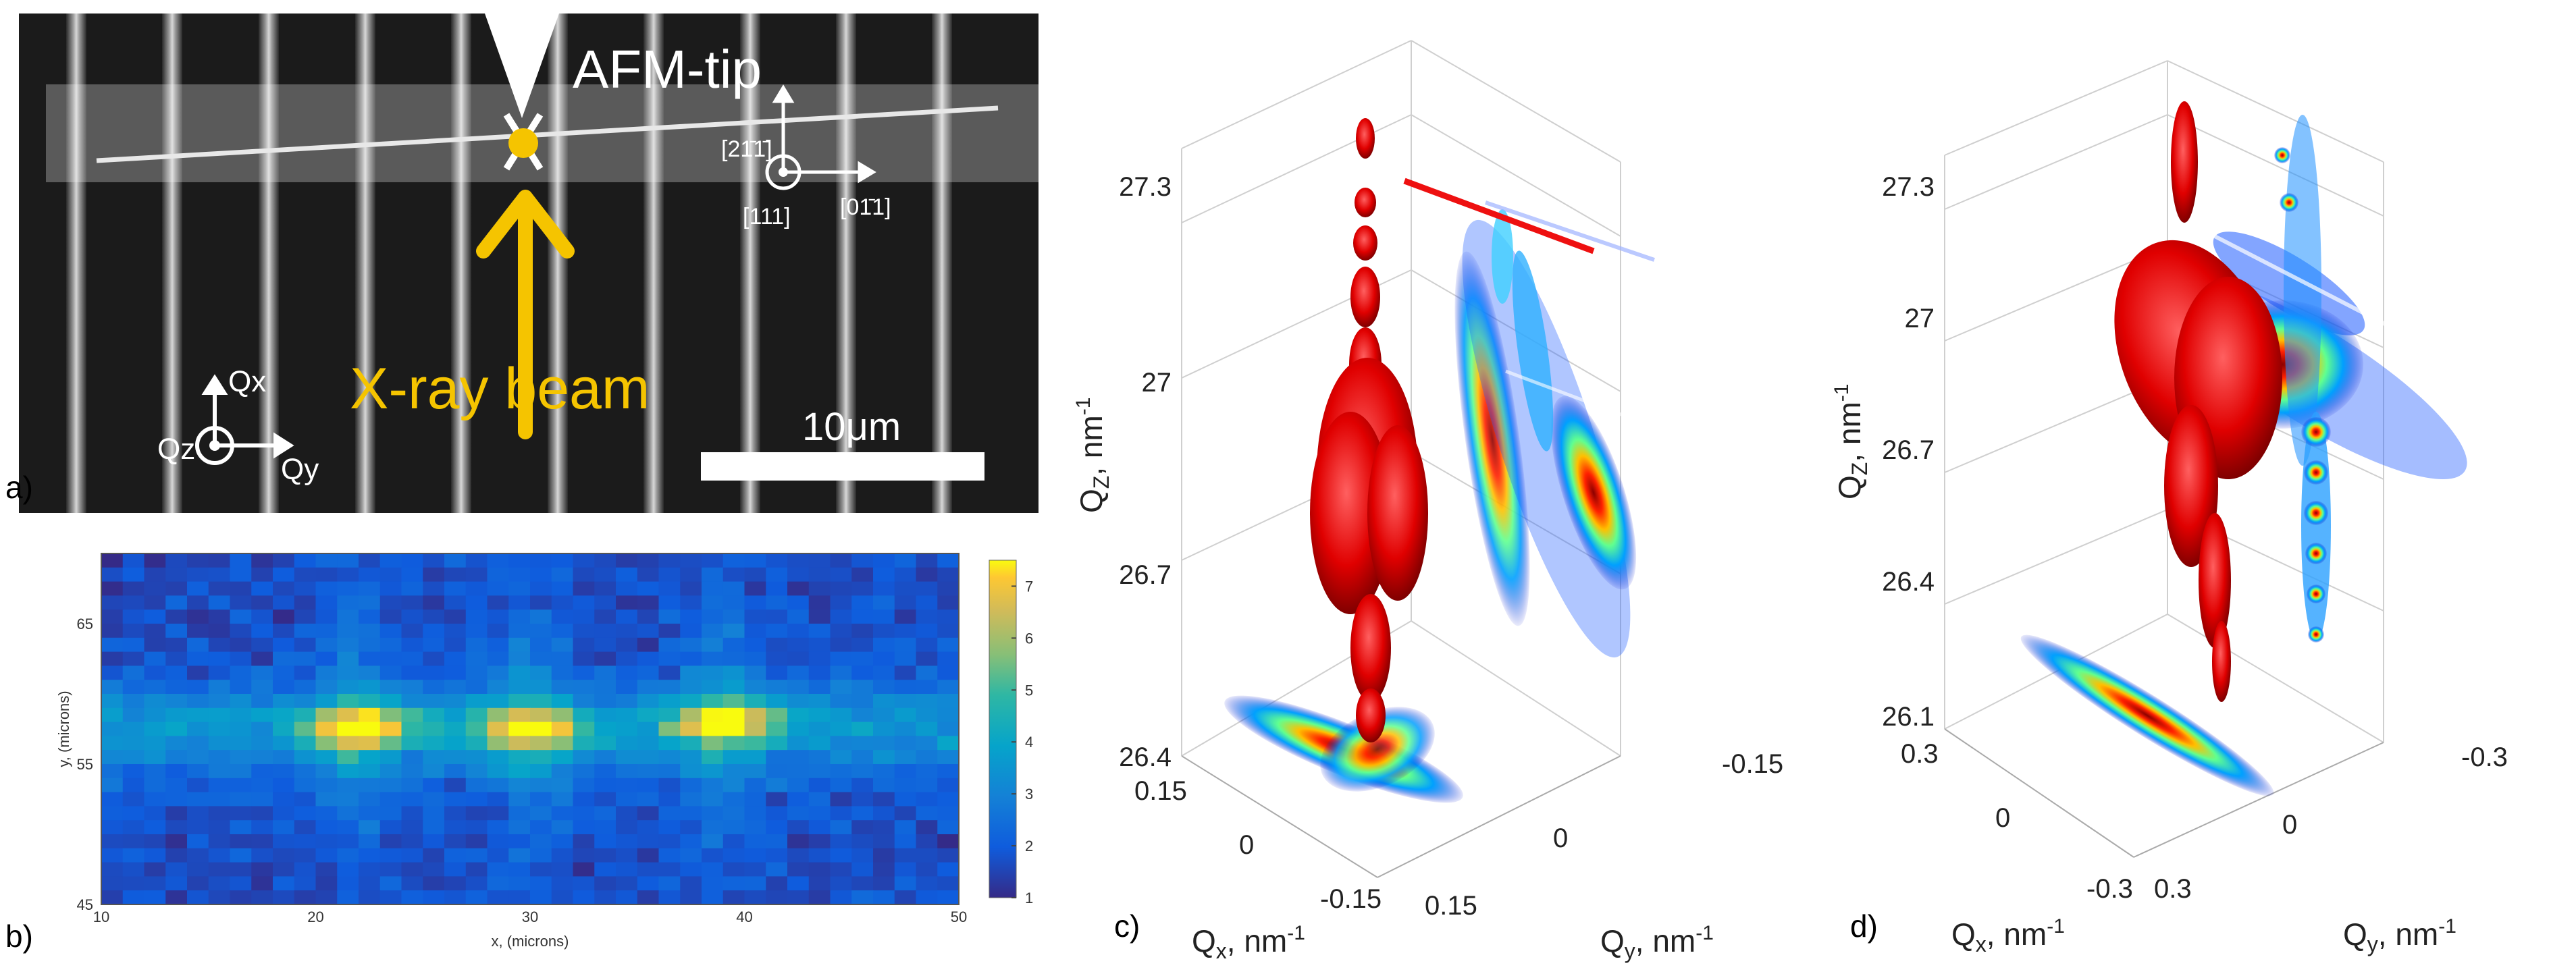 This screenshot has height=978, width=2576. I want to click on dir-out-label: [111], so click(767, 217).